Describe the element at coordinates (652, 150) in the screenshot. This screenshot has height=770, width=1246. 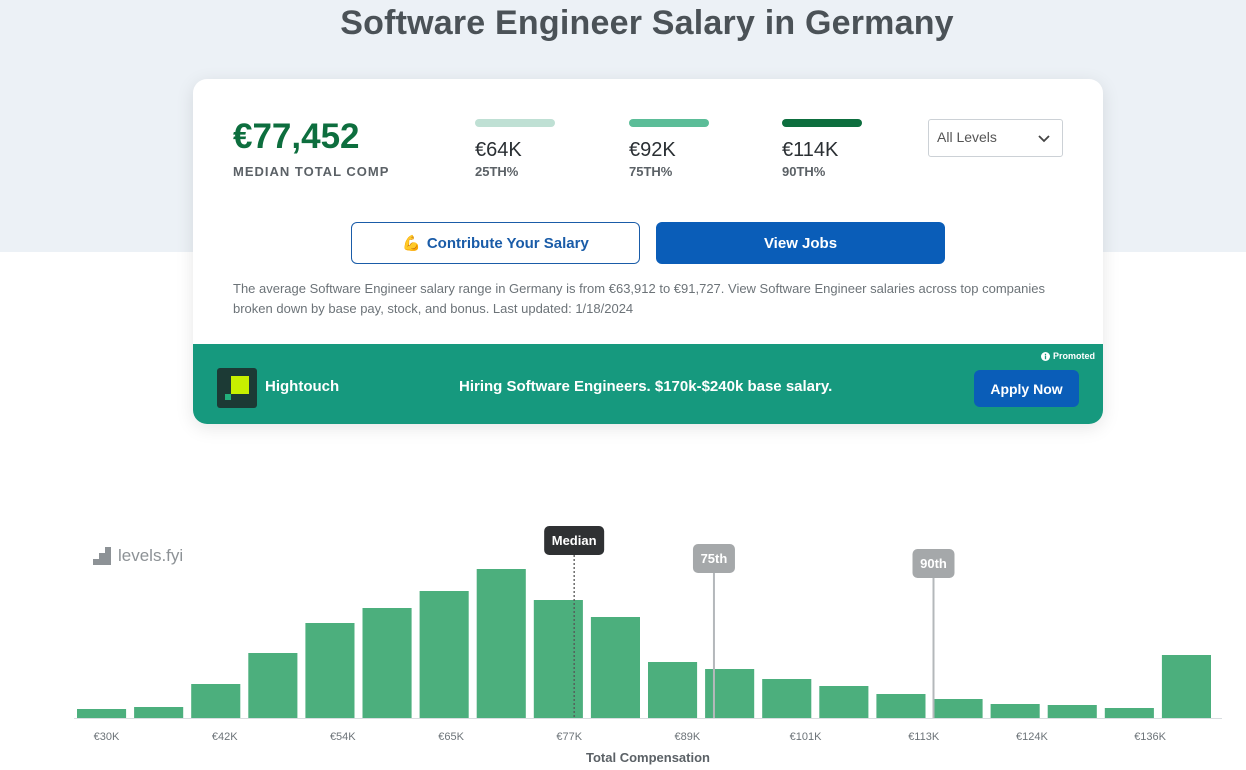
I see `percentile-75-value: €92K` at that location.